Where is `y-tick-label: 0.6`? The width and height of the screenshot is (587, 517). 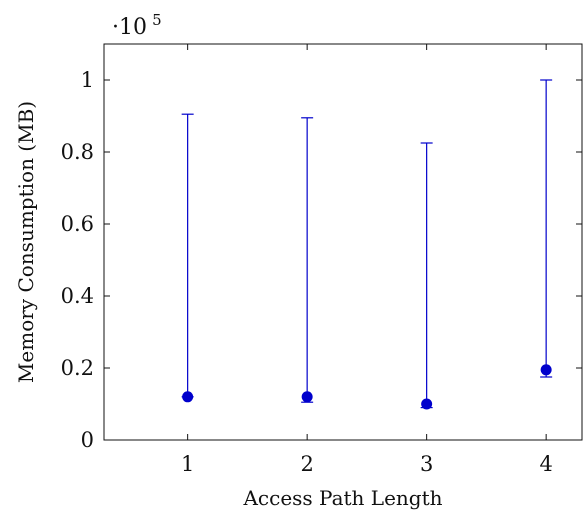
y-tick-label: 0.6 is located at coordinates (77, 224).